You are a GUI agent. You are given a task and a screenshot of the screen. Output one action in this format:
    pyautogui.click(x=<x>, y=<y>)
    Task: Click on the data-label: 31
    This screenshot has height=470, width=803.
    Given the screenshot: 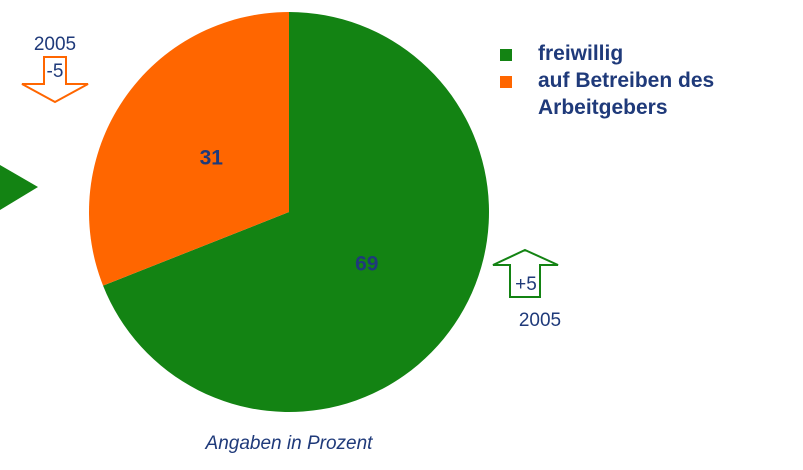 What is the action you would take?
    pyautogui.click(x=212, y=158)
    